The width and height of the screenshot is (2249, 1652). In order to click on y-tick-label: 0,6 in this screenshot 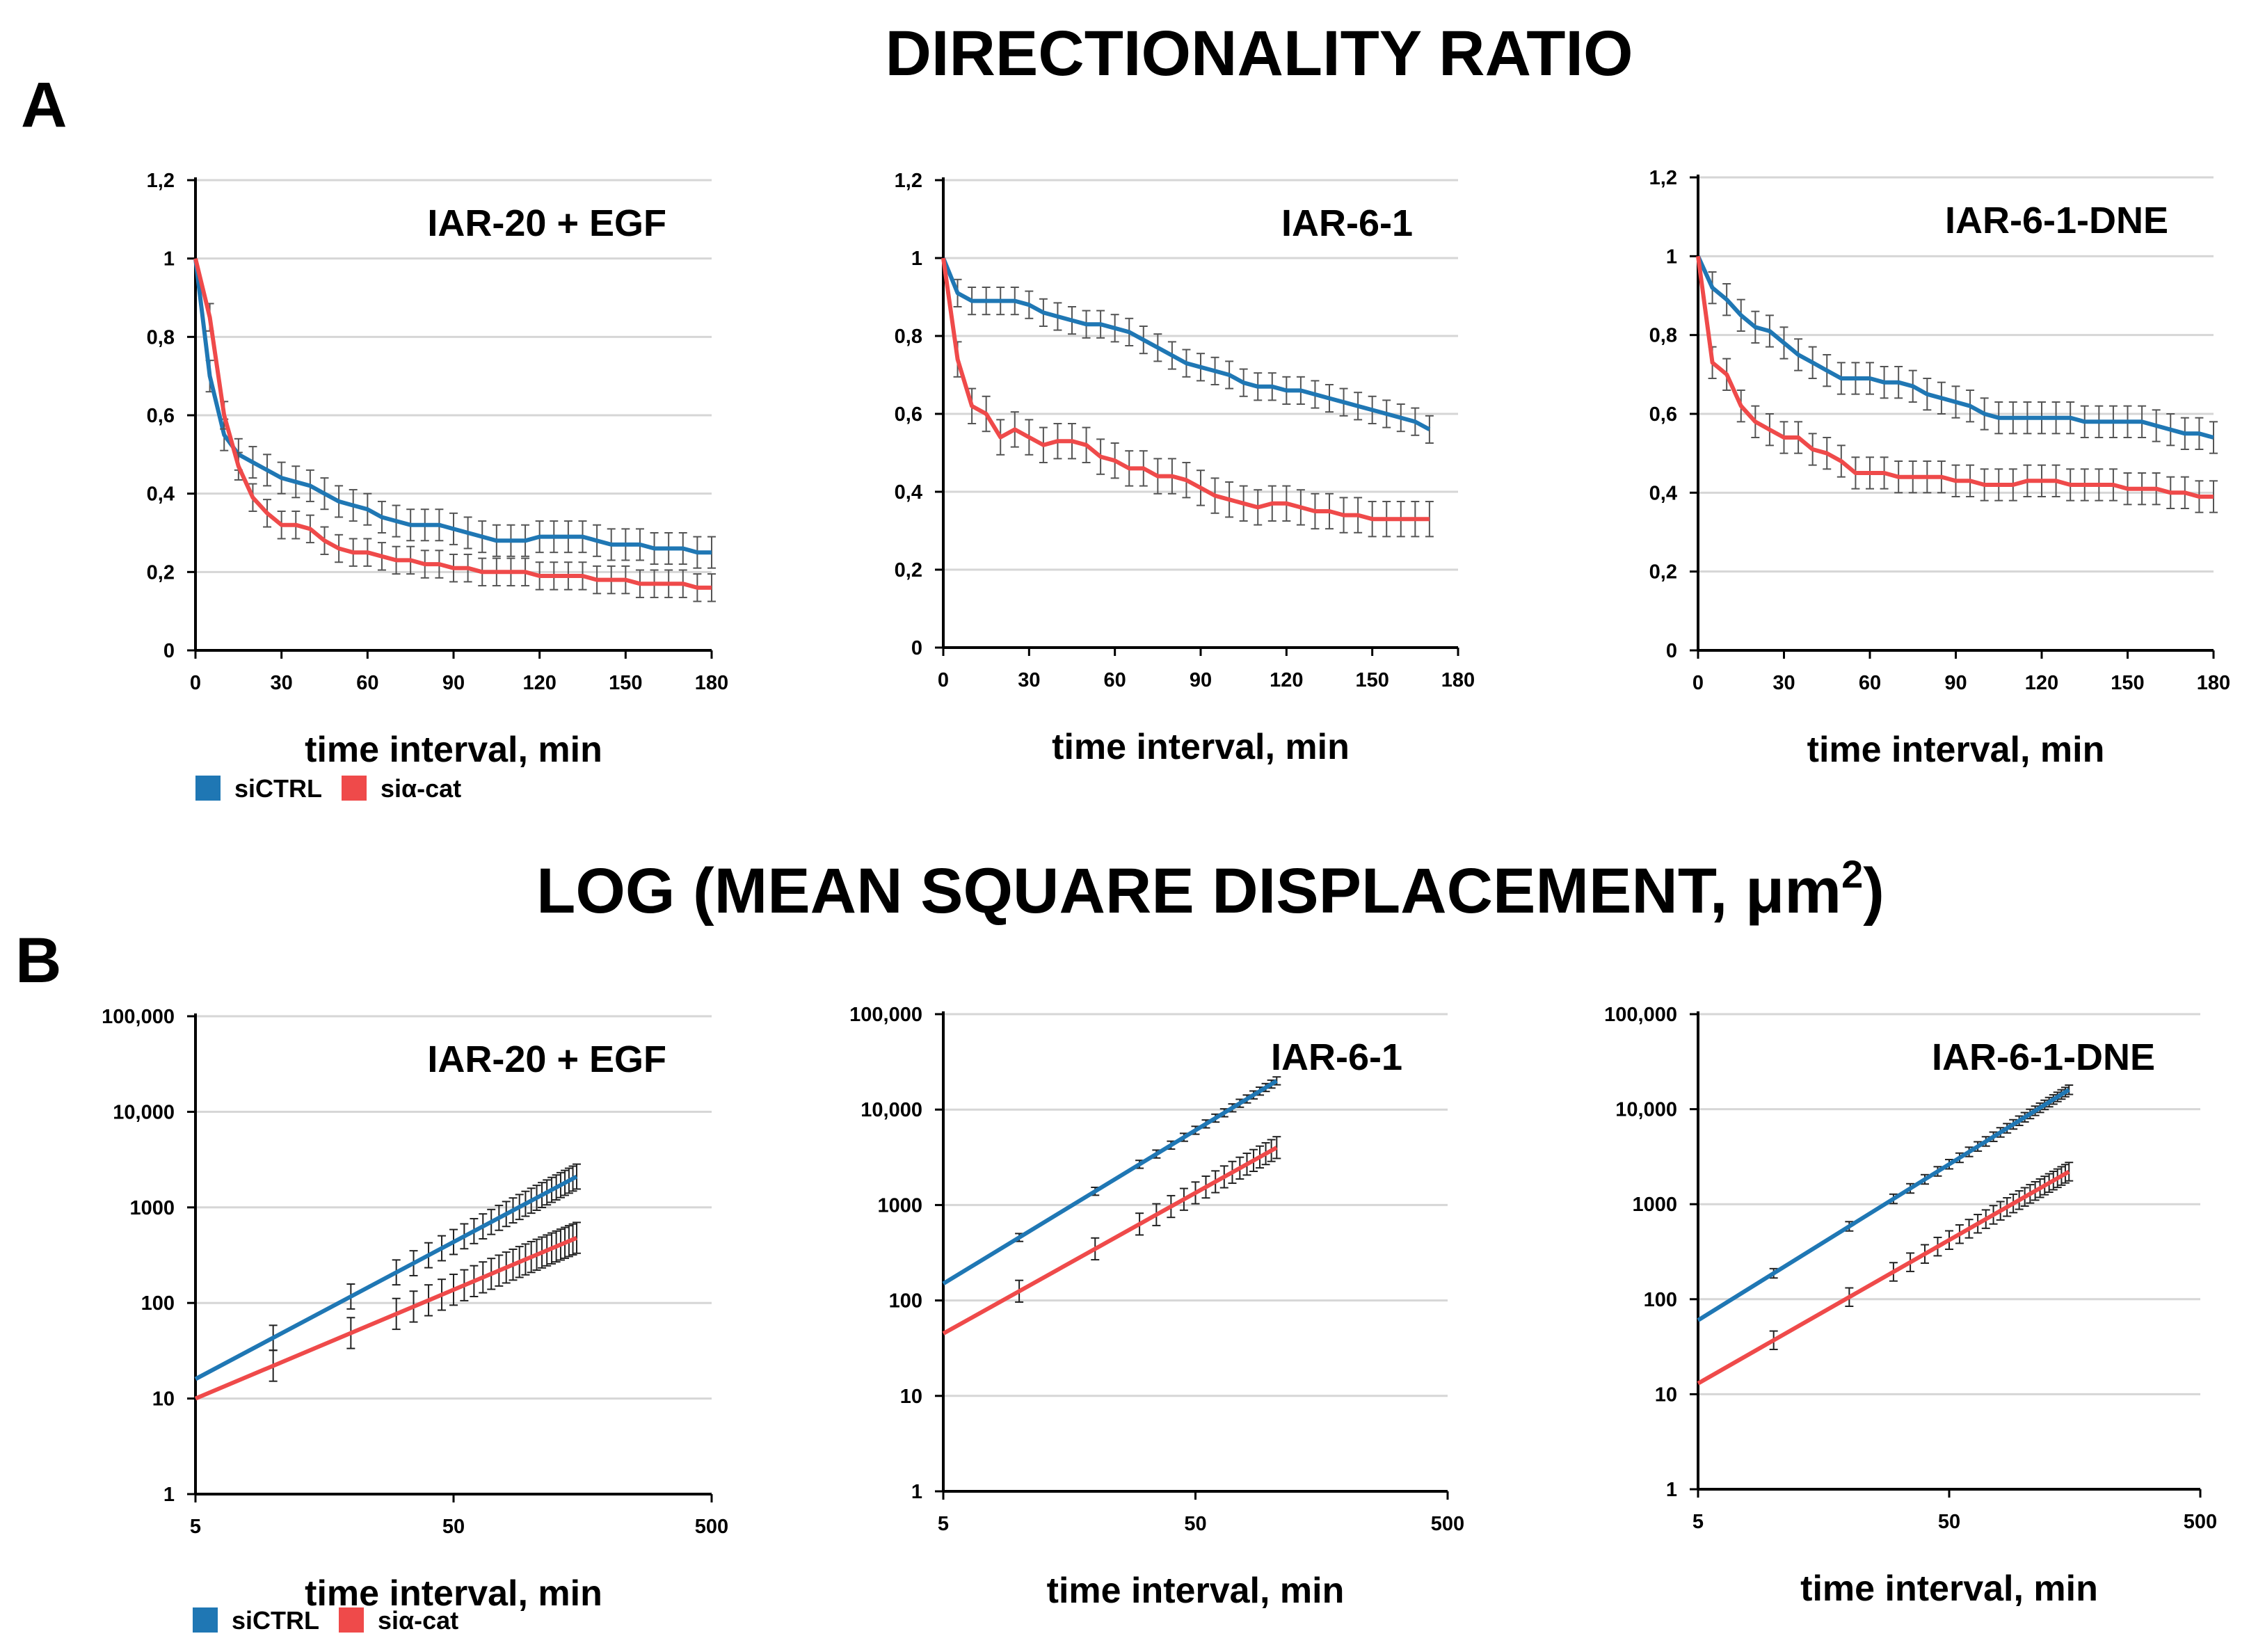, I will do `click(1663, 414)`.